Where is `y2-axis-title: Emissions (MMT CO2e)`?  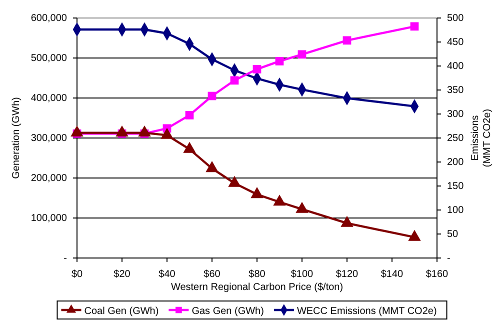
y2-axis-title: Emissions (MMT CO2e) is located at coordinates (481, 138).